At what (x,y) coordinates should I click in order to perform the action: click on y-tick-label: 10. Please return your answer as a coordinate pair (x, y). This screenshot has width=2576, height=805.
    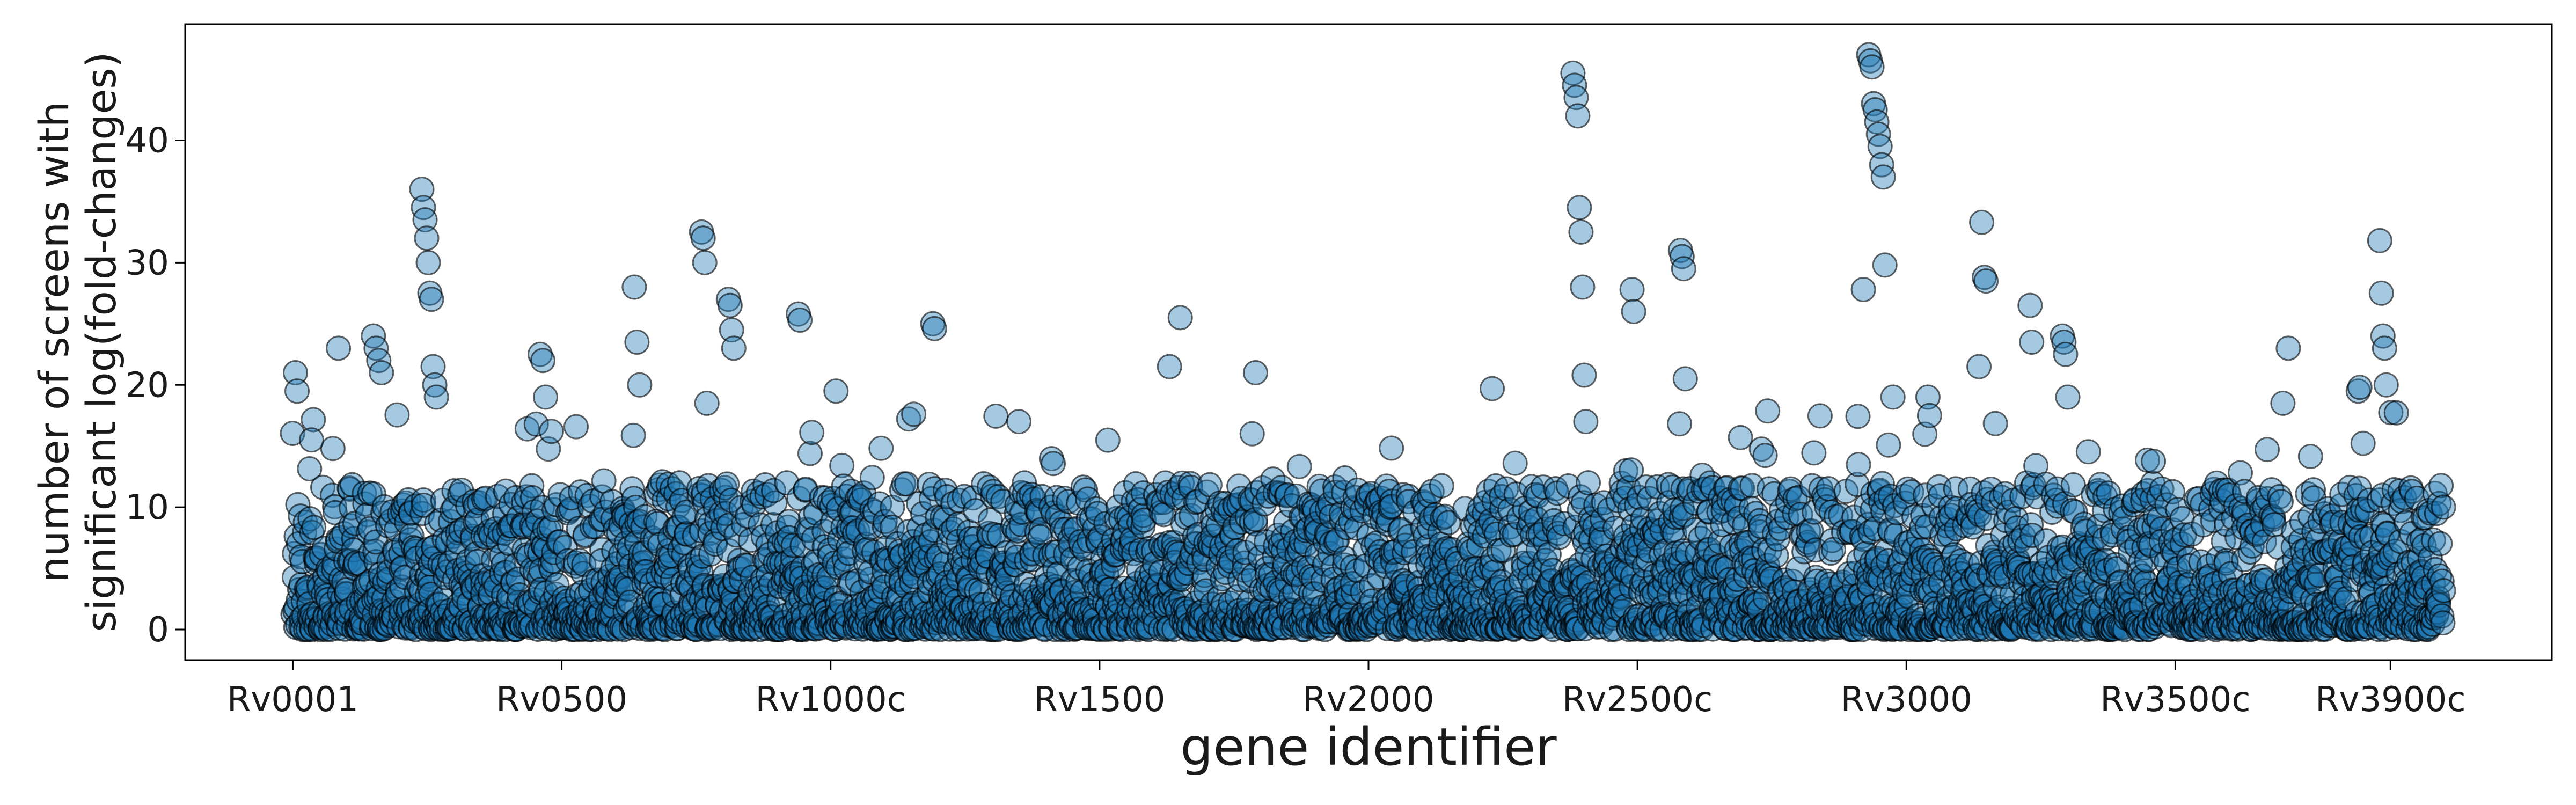
    Looking at the image, I should click on (147, 508).